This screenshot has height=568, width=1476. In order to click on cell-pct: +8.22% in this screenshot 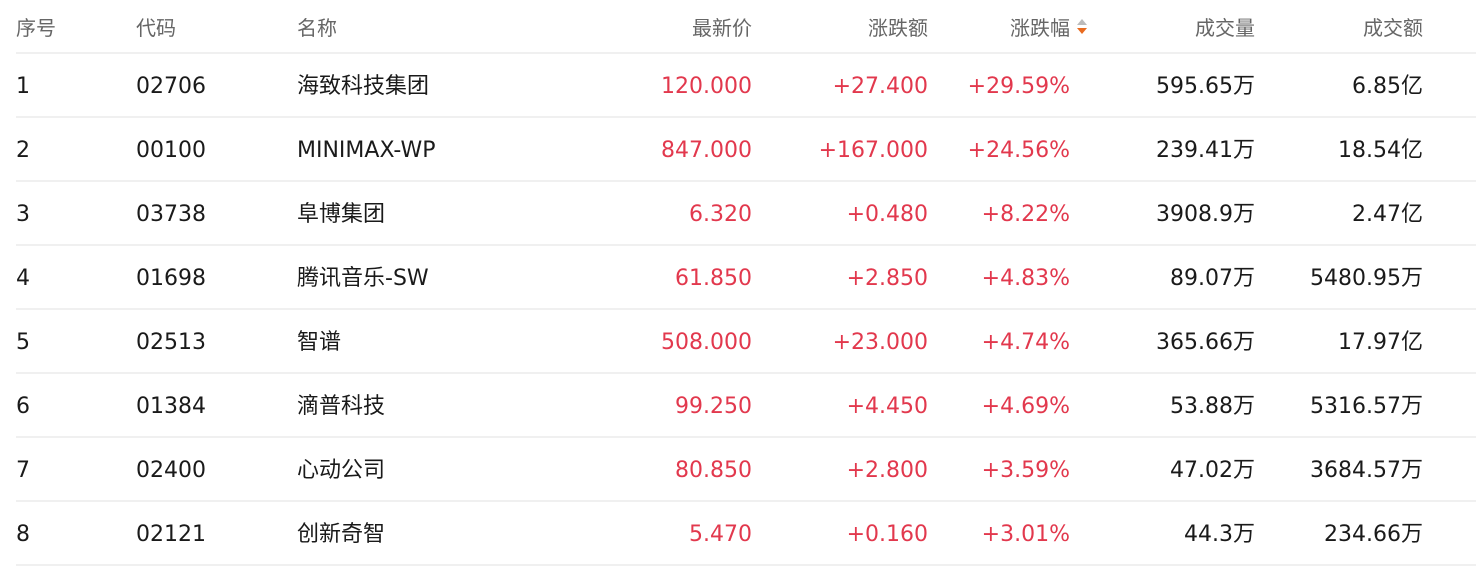, I will do `click(1025, 214)`.